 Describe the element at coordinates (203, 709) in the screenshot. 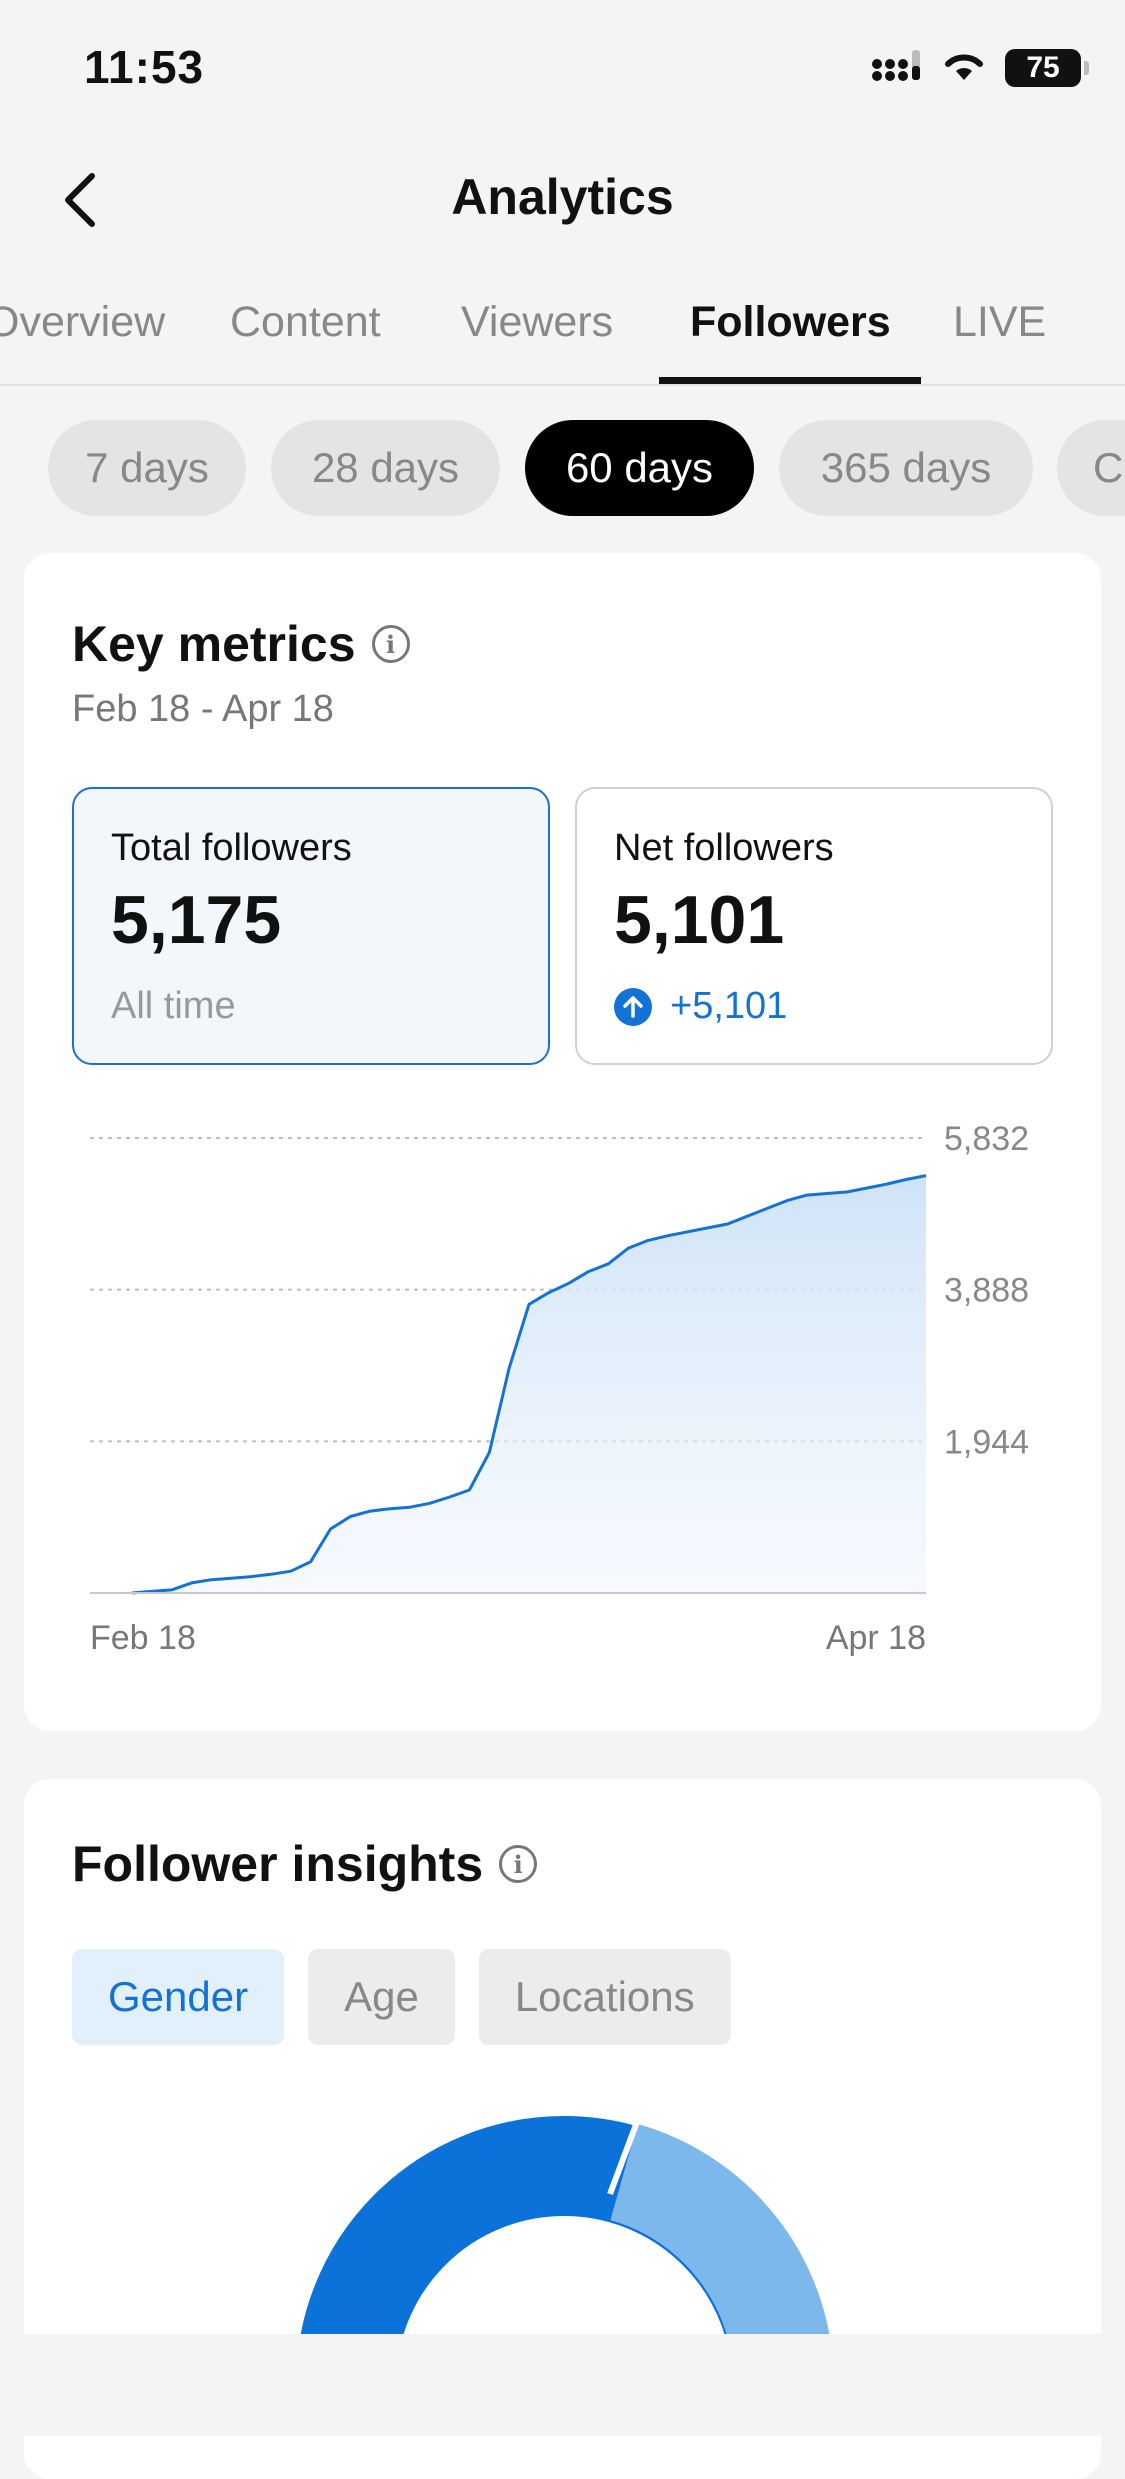

I see `date-range: Feb 18 - Apr 18` at that location.